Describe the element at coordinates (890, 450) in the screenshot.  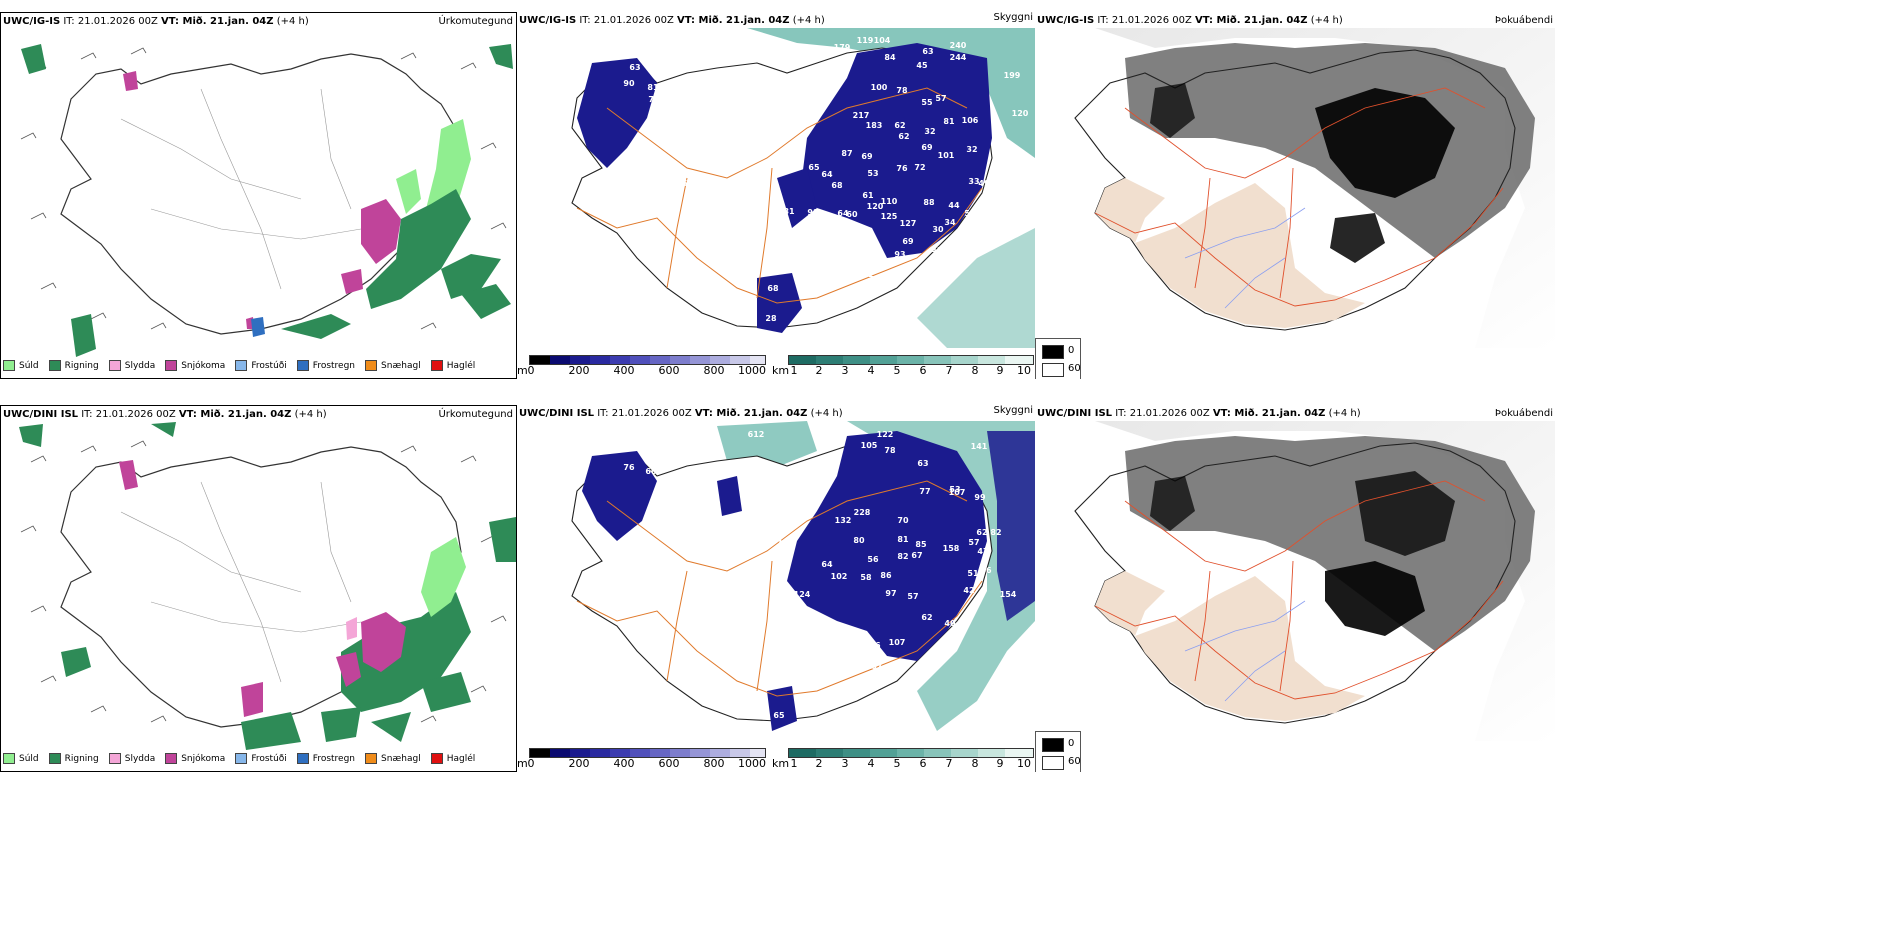
I see `cloud-label: 78` at that location.